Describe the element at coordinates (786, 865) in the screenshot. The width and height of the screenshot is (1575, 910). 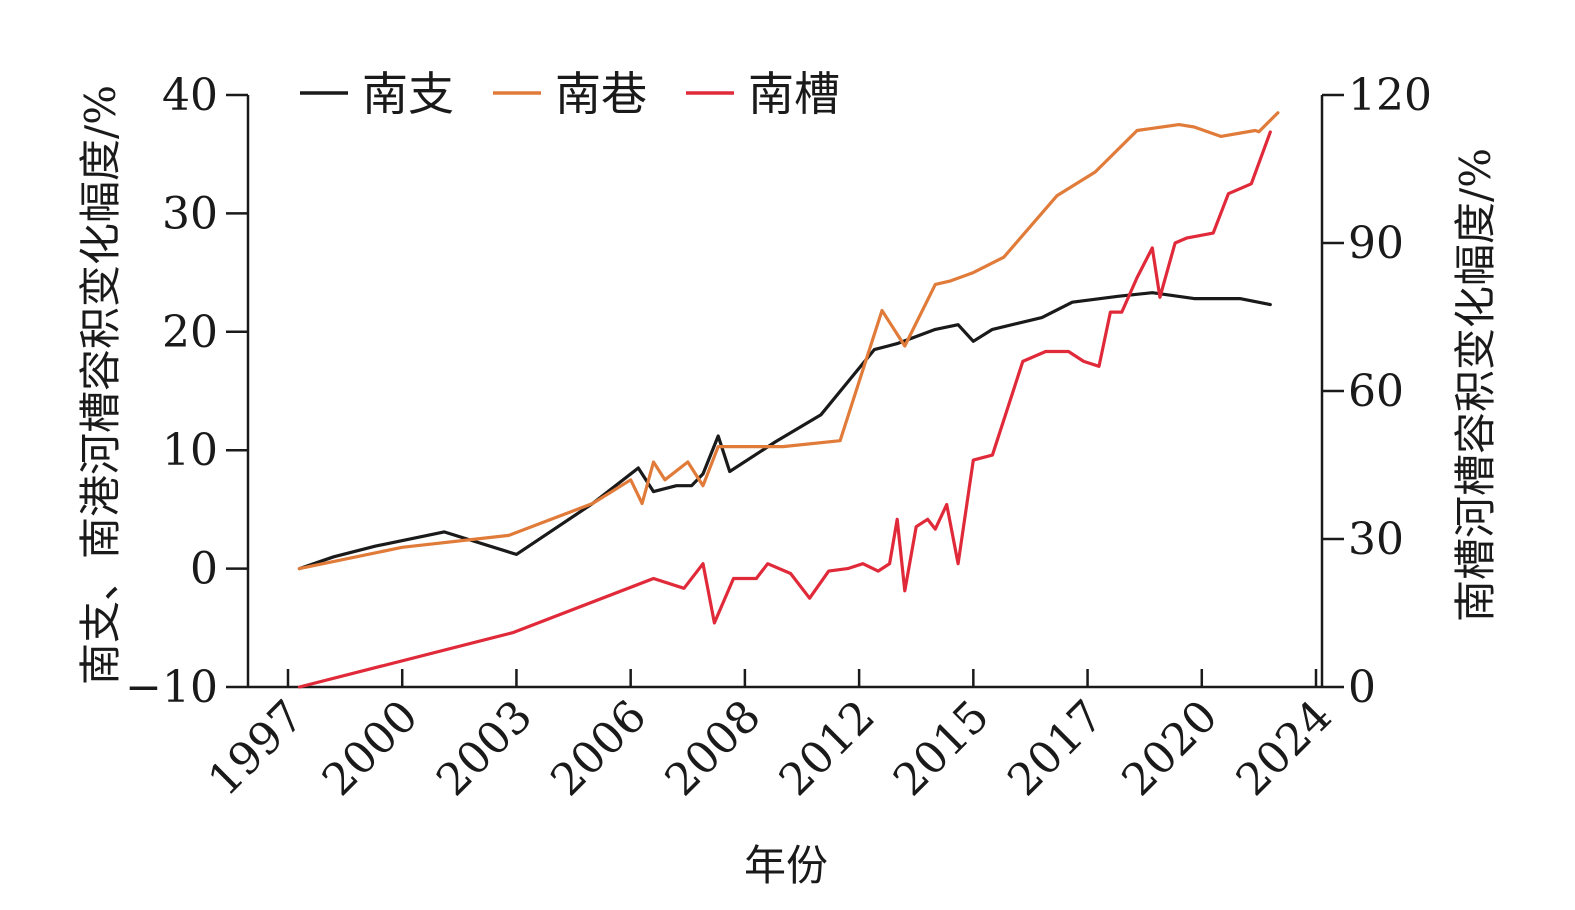
I see `x-axis-title: 年份` at that location.